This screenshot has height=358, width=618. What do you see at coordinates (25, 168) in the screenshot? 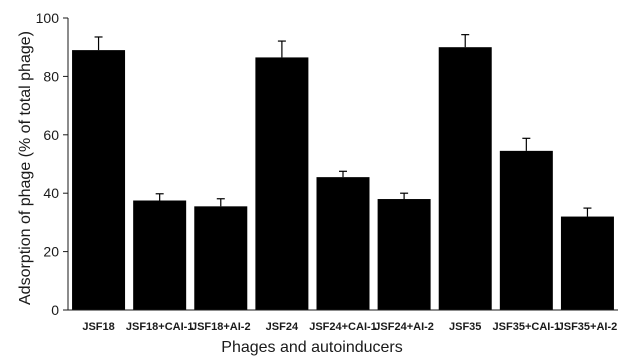
I see `y-axis-title: Adsorption of phage (% of total phage)` at bounding box center [25, 168].